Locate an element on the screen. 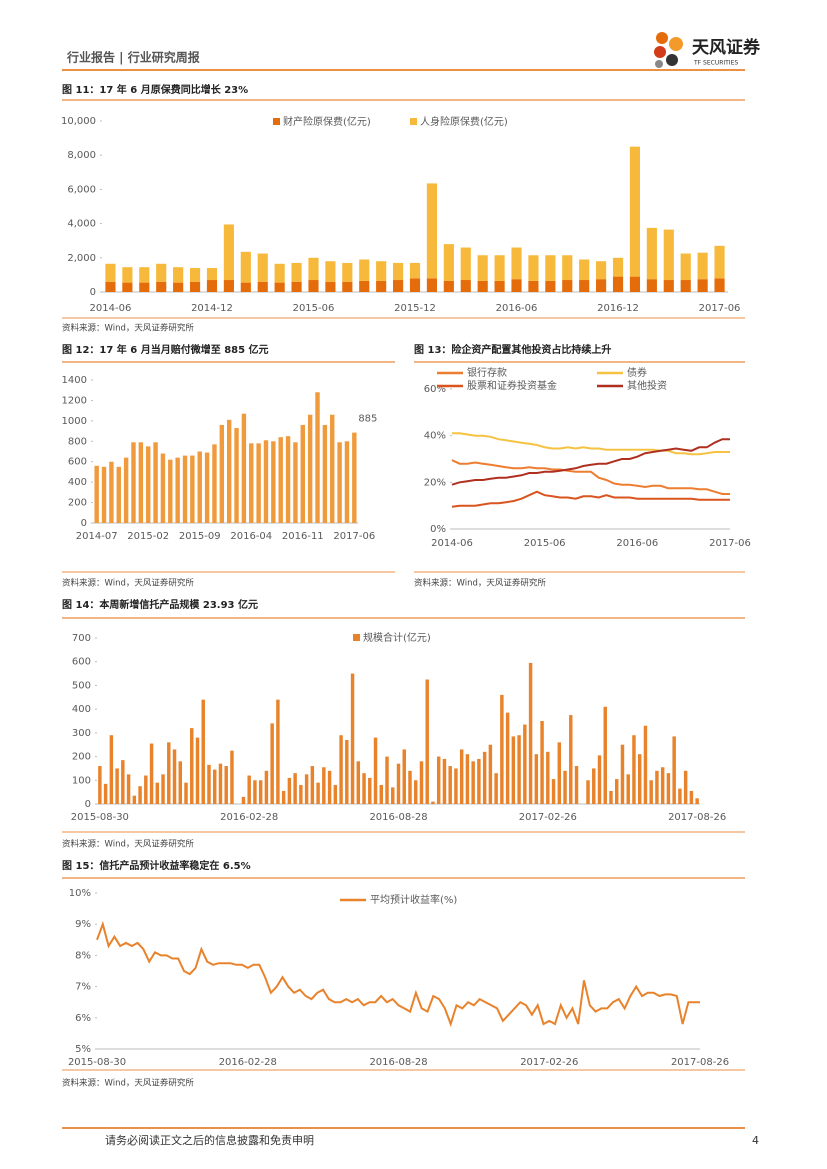 This screenshot has height=1169, width=827. legend-label: 规模合计(亿元) is located at coordinates (397, 637).